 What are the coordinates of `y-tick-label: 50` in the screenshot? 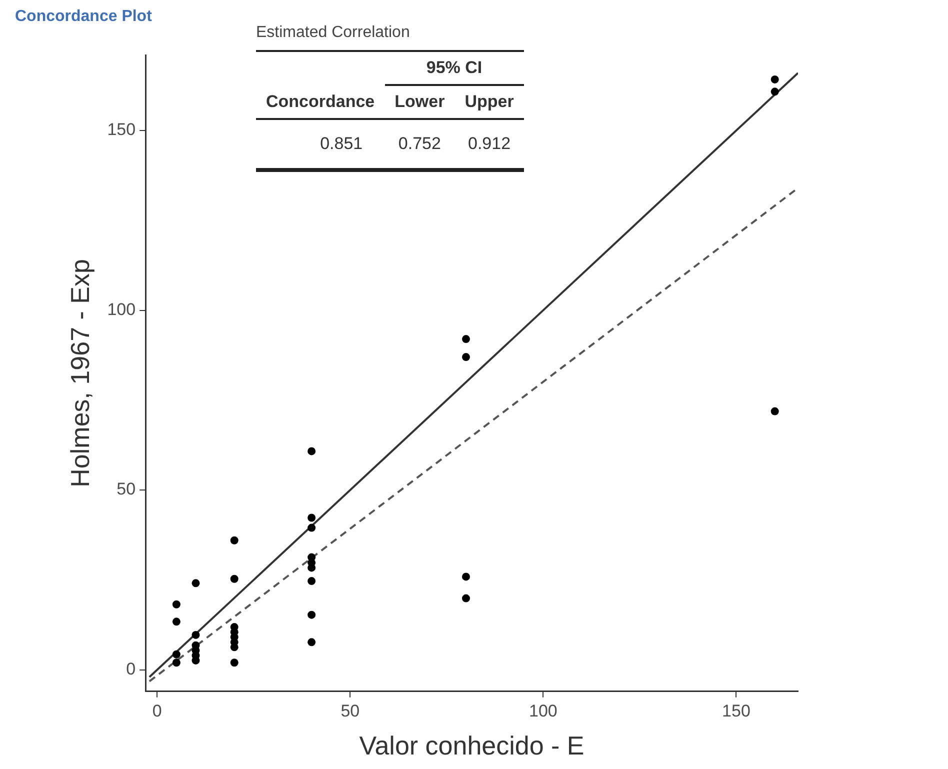 It's located at (126, 489).